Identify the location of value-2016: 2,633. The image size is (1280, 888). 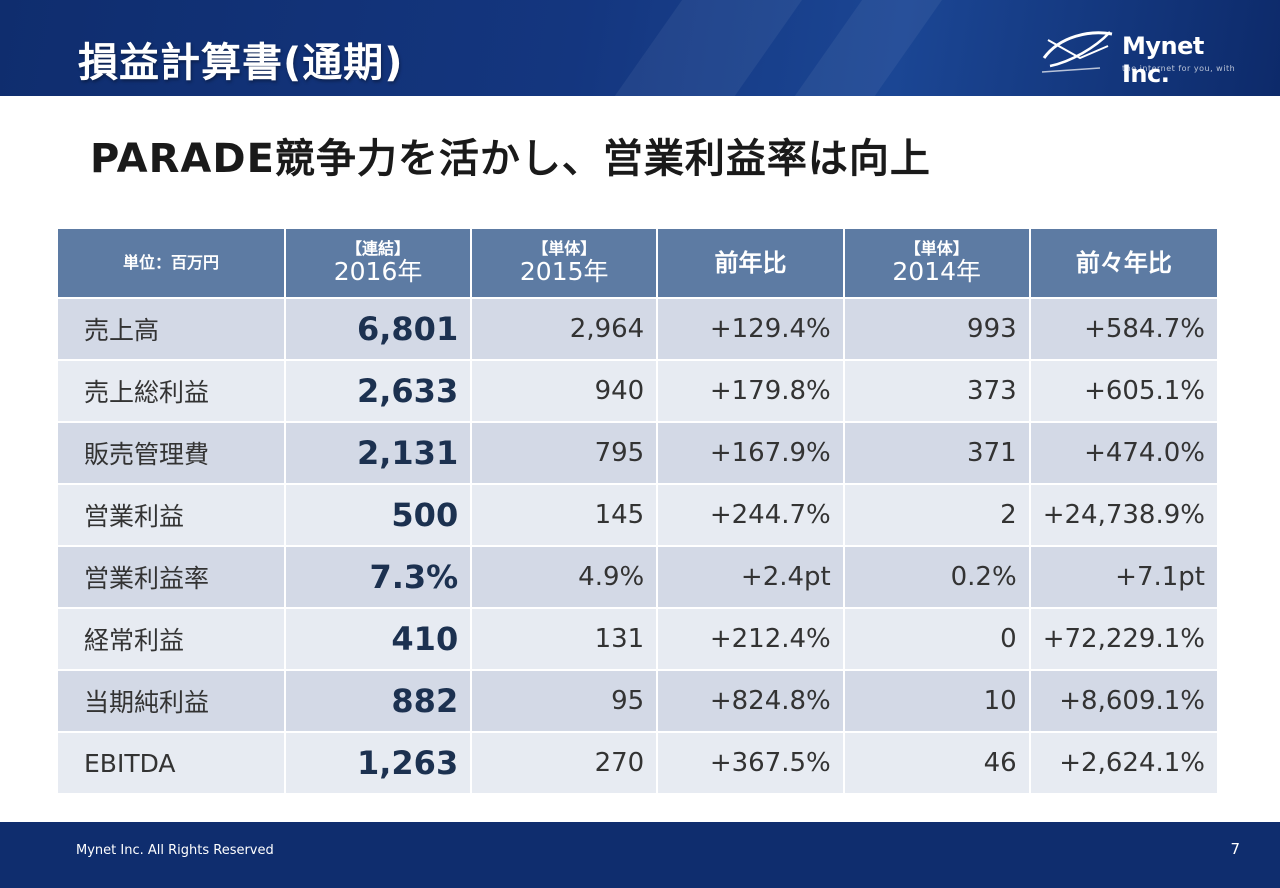
(378, 391).